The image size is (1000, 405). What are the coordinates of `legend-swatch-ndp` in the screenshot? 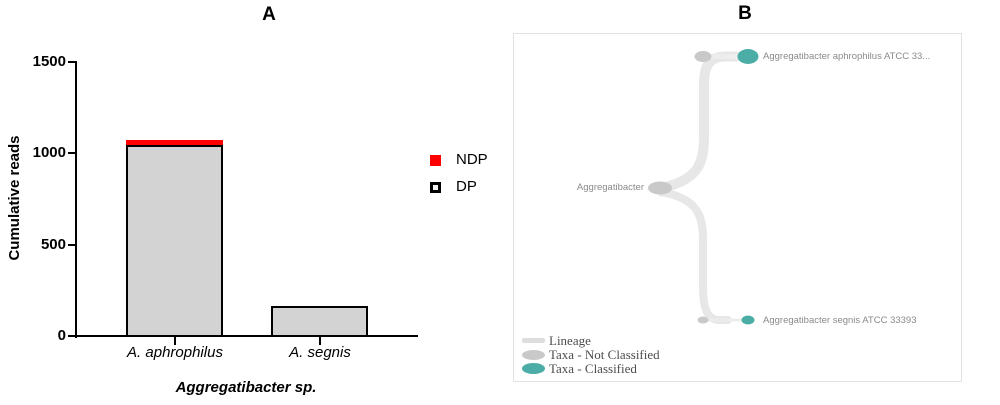 It's located at (435, 160).